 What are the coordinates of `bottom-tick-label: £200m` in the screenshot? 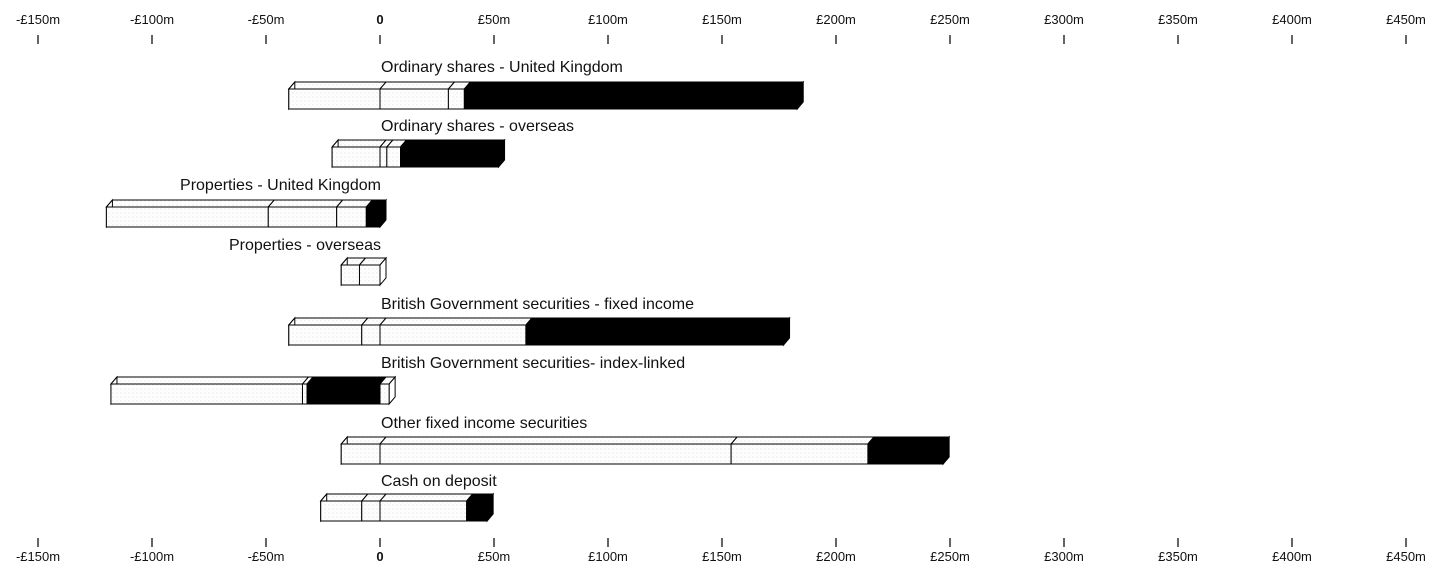 It's located at (836, 556).